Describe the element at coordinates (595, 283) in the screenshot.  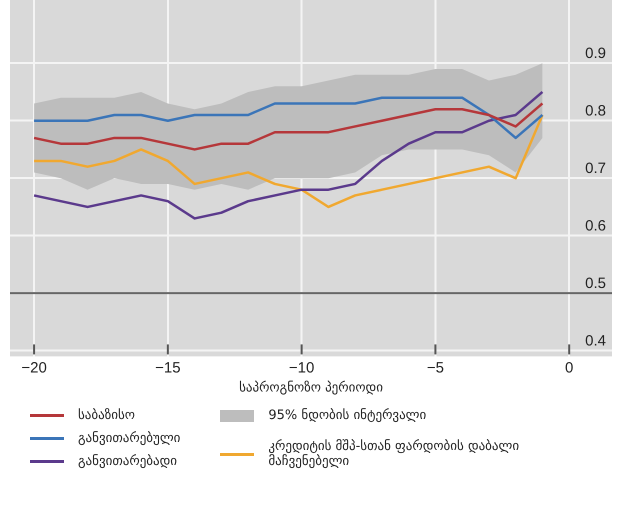
I see `y-tick-label: 0.5` at that location.